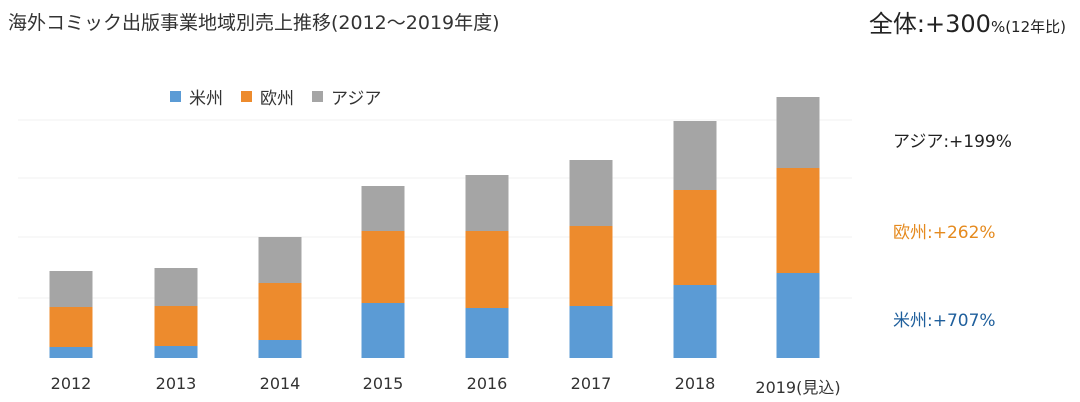  What do you see at coordinates (435, 385) in the screenshot?
I see `x-axis-labels: 2012 2013 2014 2015 2016 2017 2018 2019(見込)` at bounding box center [435, 385].